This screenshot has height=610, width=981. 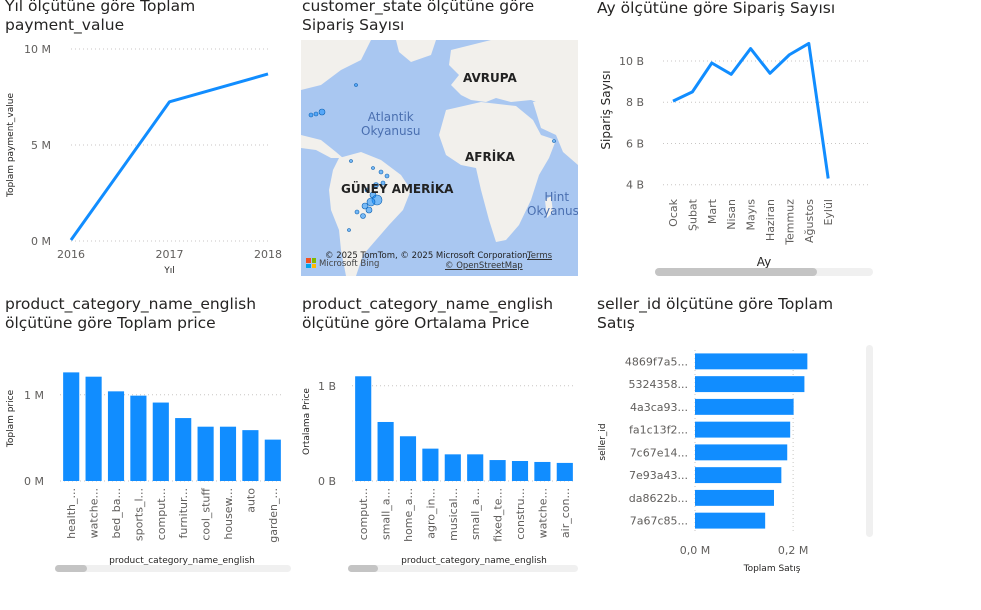 What do you see at coordinates (416, 51) in the screenshot?
I see `greenland-land` at bounding box center [416, 51].